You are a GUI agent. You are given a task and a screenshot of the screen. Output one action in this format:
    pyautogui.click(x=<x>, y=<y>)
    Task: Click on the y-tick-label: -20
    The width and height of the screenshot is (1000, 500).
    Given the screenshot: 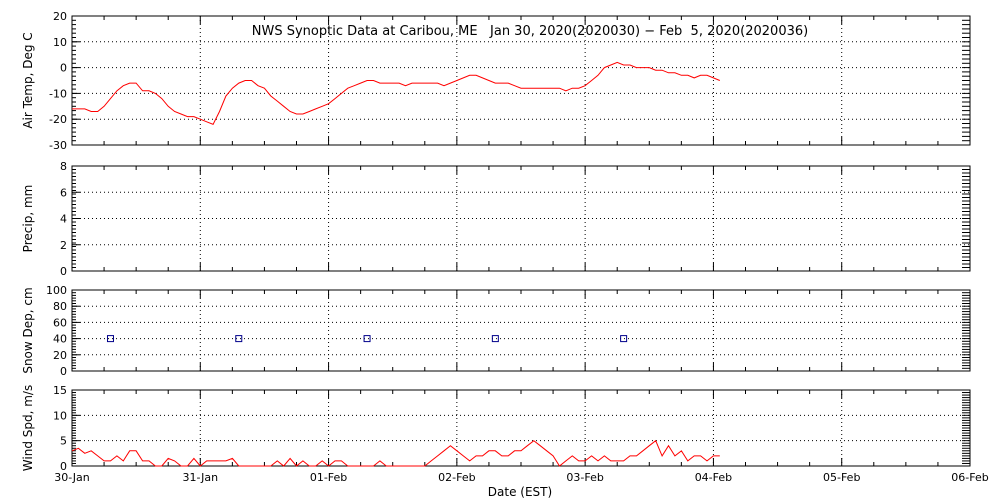 What is the action you would take?
    pyautogui.click(x=58, y=119)
    